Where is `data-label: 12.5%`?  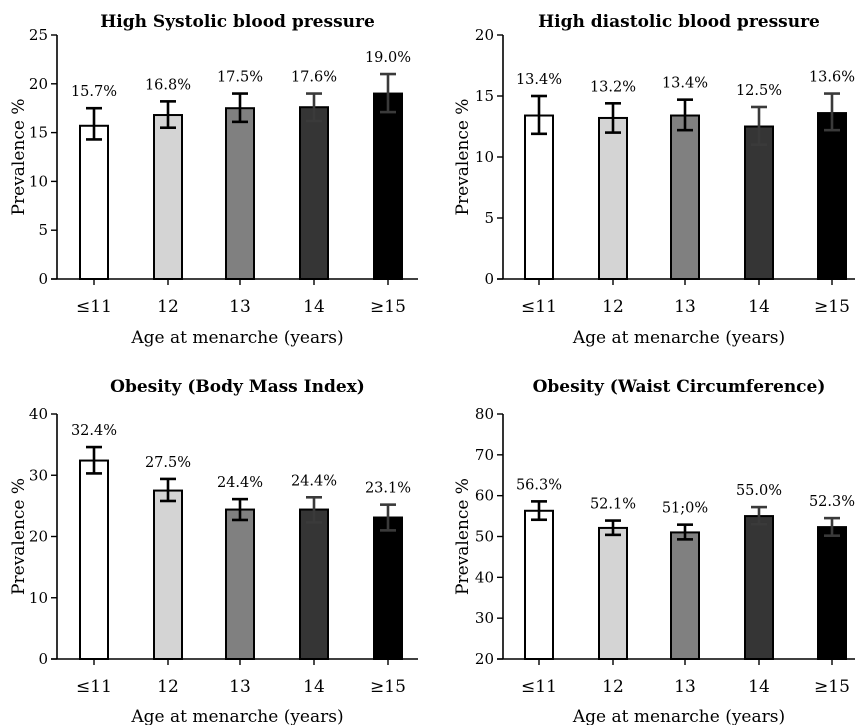 data-label: 12.5% is located at coordinates (759, 91).